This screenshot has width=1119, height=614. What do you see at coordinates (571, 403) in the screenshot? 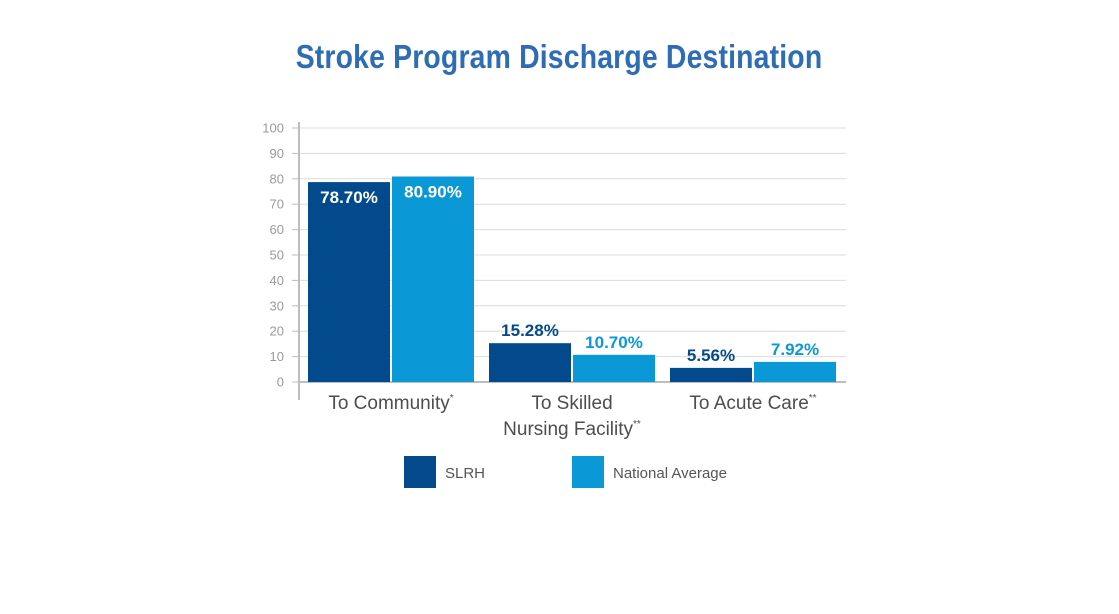
I see `category-label: To Skilled` at bounding box center [571, 403].